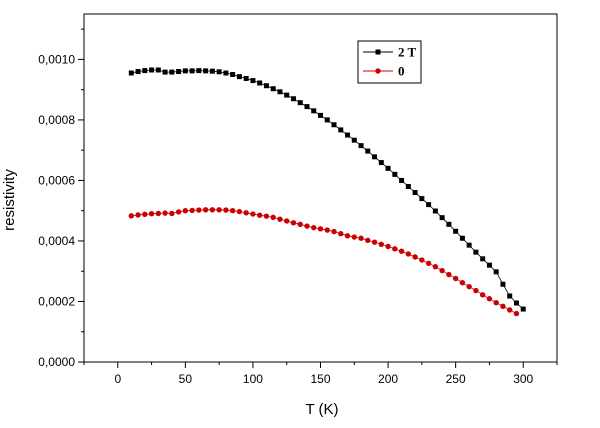  What do you see at coordinates (56, 241) in the screenshot?
I see `y-tick-label: 0,0004` at bounding box center [56, 241].